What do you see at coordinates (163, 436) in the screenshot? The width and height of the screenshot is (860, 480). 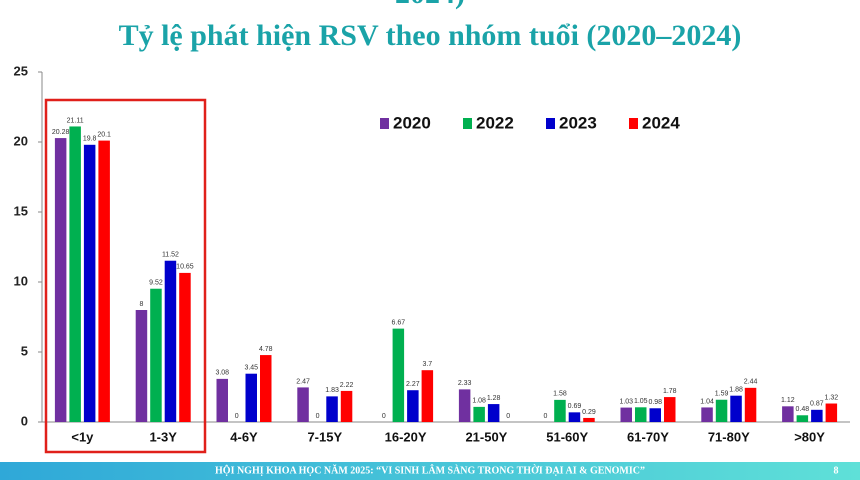 I see `x-tick-label: 1-3Y` at bounding box center [163, 436].